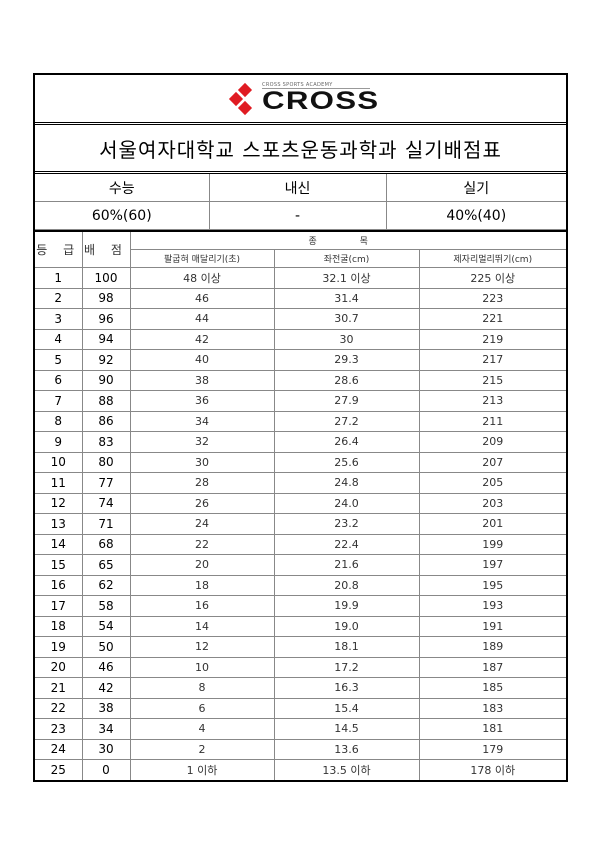 The image size is (600, 849). Describe the element at coordinates (346, 688) in the screenshot. I see `sit-reach-cell: 16.3` at that location.